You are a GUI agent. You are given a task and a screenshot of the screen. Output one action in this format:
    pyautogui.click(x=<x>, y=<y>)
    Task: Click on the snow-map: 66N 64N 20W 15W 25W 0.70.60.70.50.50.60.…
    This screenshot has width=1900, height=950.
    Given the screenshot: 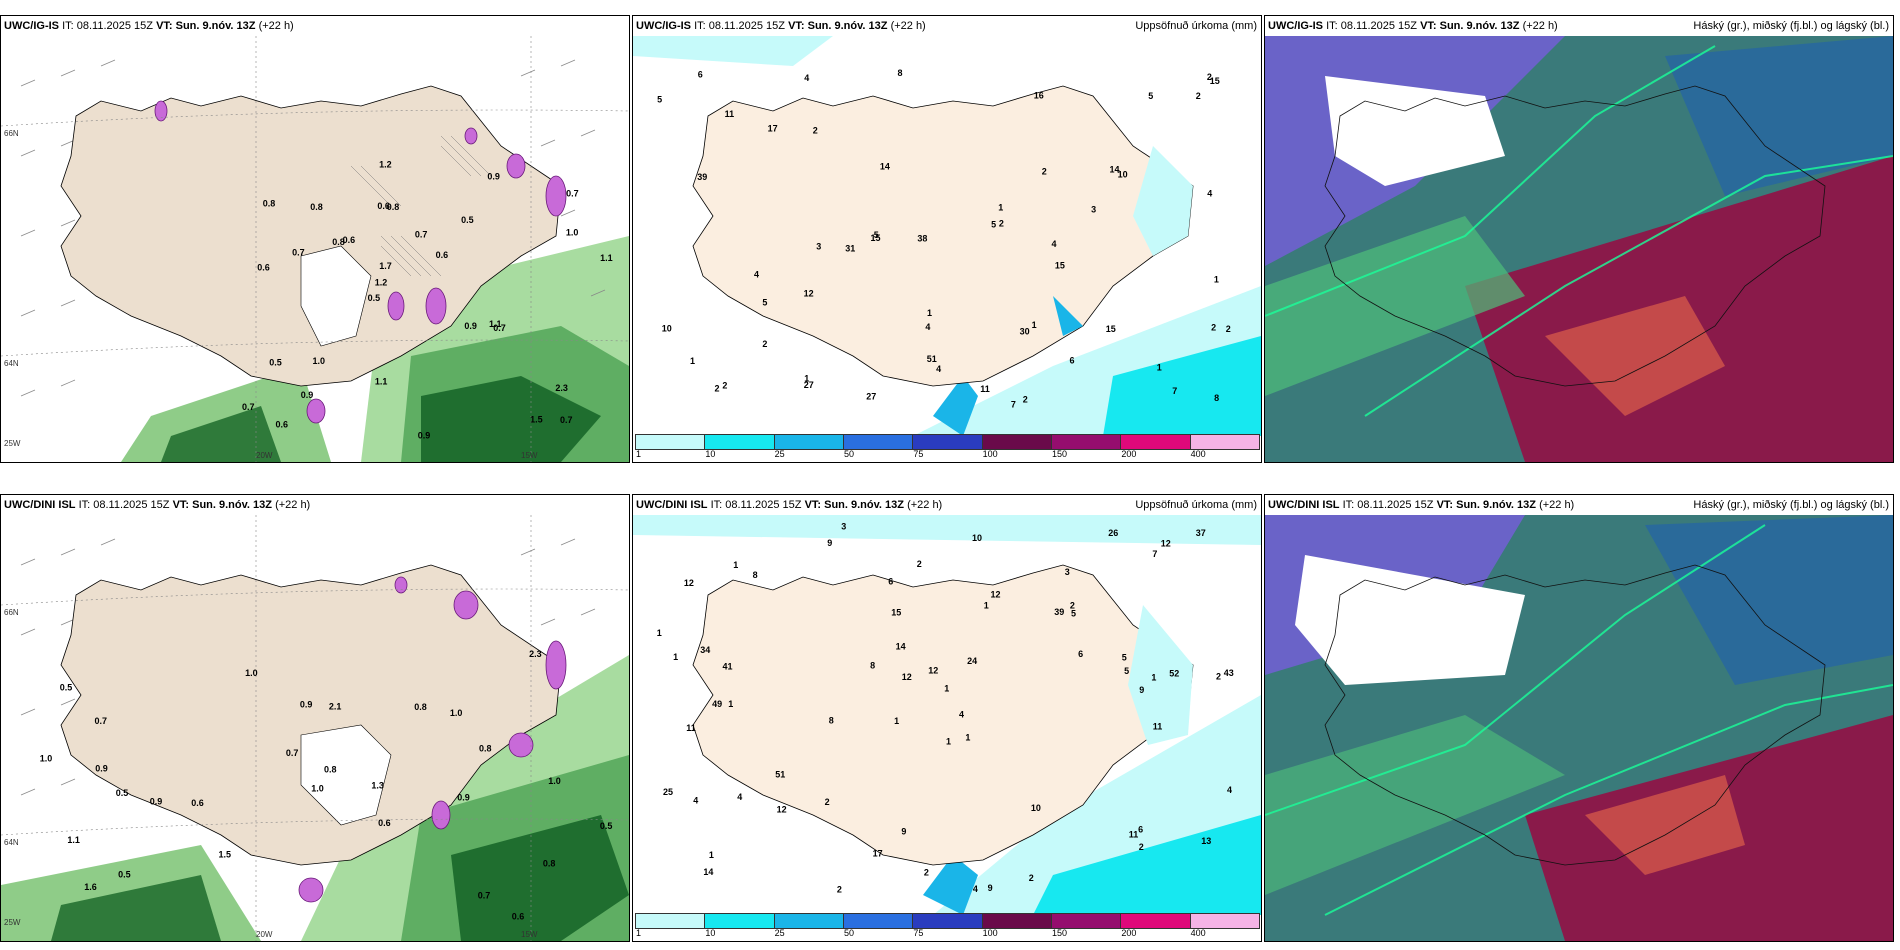 What is the action you would take?
    pyautogui.click(x=315, y=249)
    